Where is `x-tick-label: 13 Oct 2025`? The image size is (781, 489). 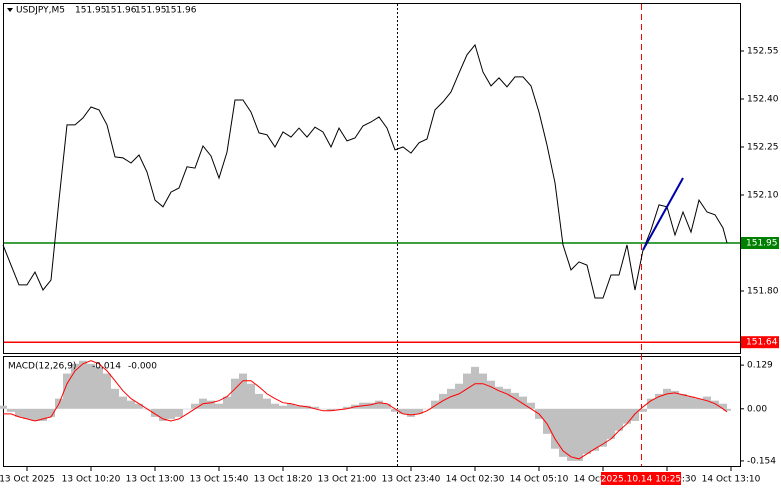 x-tick-label: 13 Oct 2025 is located at coordinates (27, 480).